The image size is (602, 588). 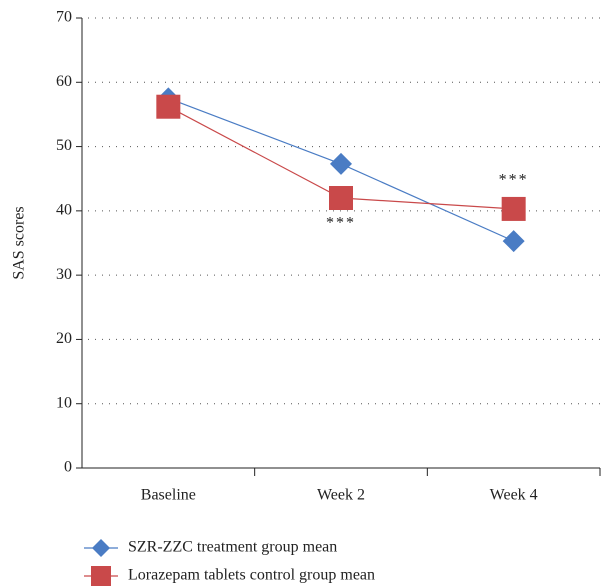 What do you see at coordinates (168, 495) in the screenshot?
I see `x-tick-label: Baseline` at bounding box center [168, 495].